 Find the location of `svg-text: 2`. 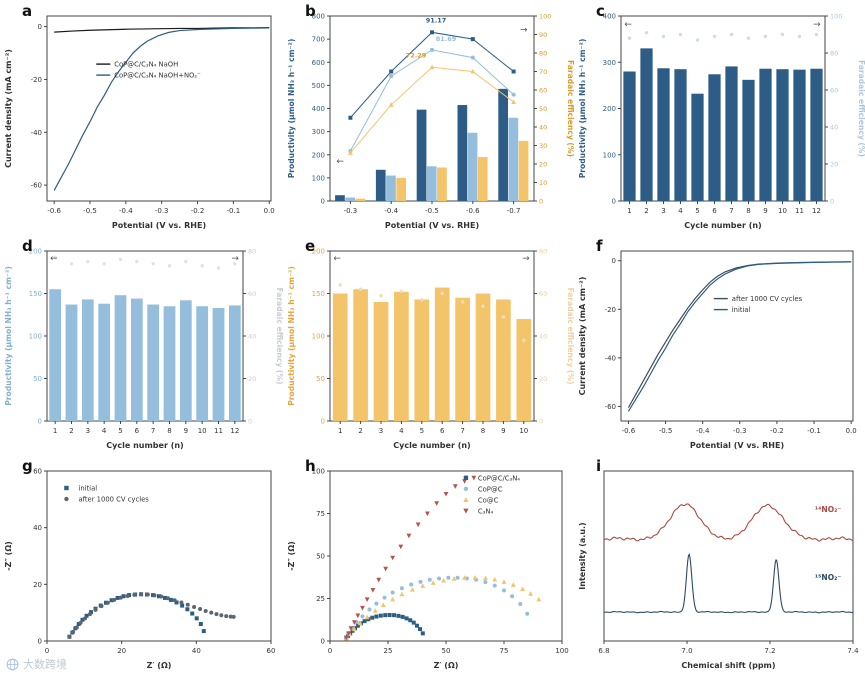

svg-text: 2 is located at coordinates (360, 431).